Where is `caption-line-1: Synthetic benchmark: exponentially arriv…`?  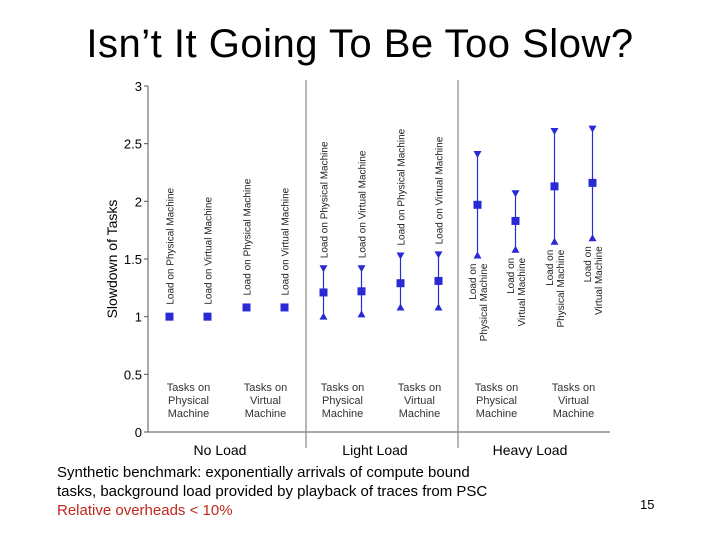
caption-line-1: Synthetic benchmark: exponentially arriv… is located at coordinates (263, 472).